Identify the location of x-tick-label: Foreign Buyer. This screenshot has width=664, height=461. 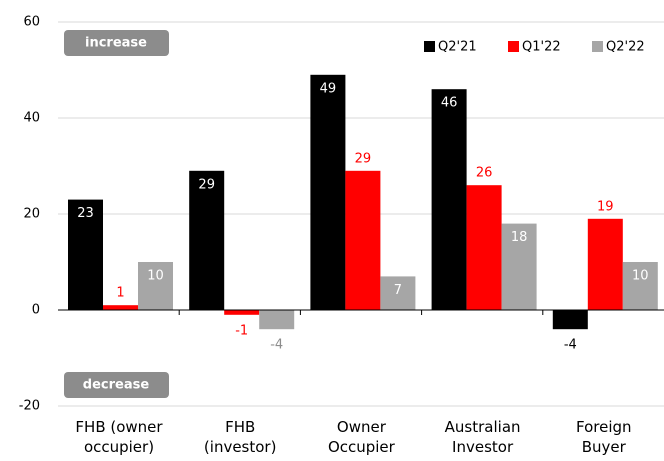
(604, 437).